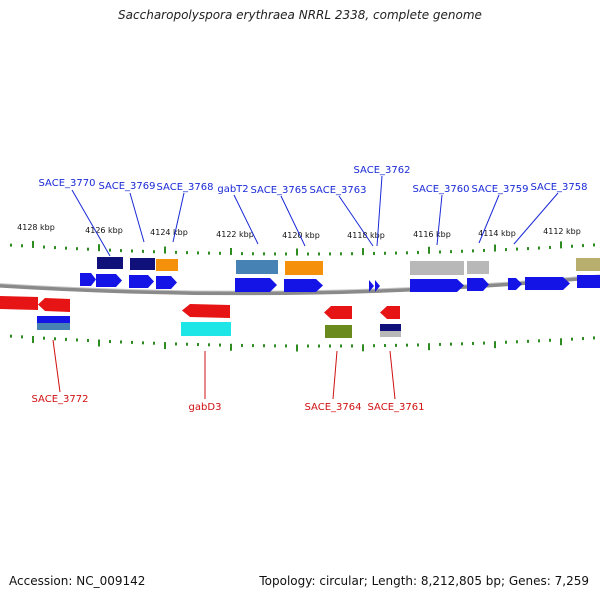 The image size is (600, 600). What do you see at coordinates (279, 190) in the screenshot?
I see `gene-label: SACE_3765` at bounding box center [279, 190].